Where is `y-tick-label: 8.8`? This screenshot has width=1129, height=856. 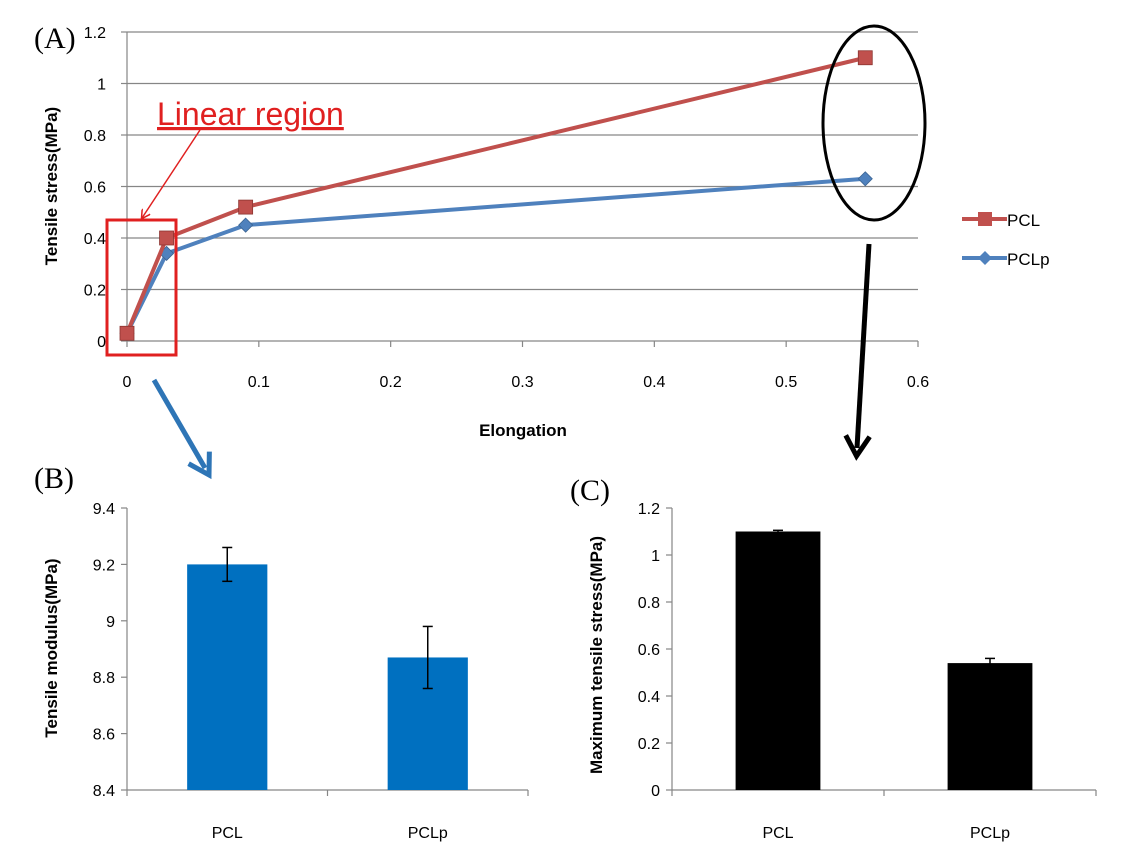
y-tick-label: 8.8 is located at coordinates (104, 678).